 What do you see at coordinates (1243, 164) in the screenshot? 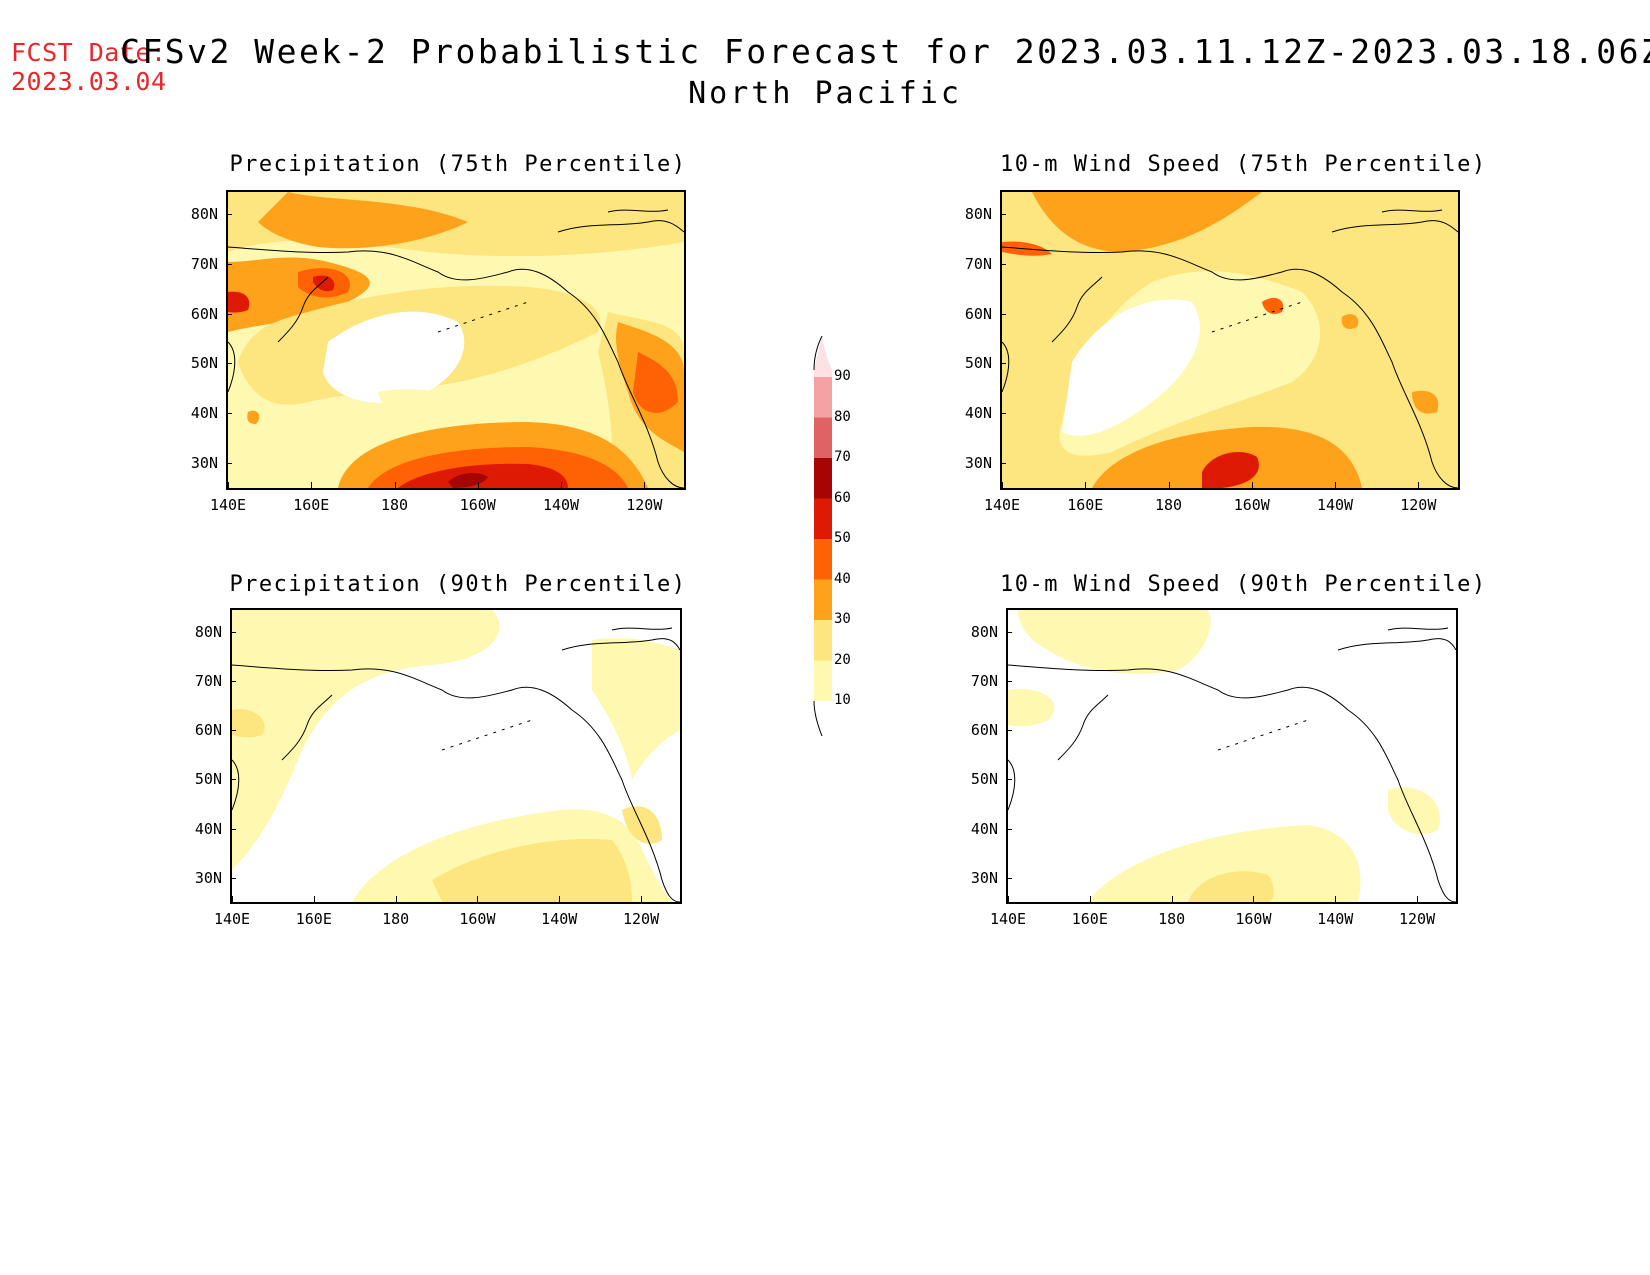
I see `panel-title: 10-m Wind Speed (75th Percentile)` at bounding box center [1243, 164].